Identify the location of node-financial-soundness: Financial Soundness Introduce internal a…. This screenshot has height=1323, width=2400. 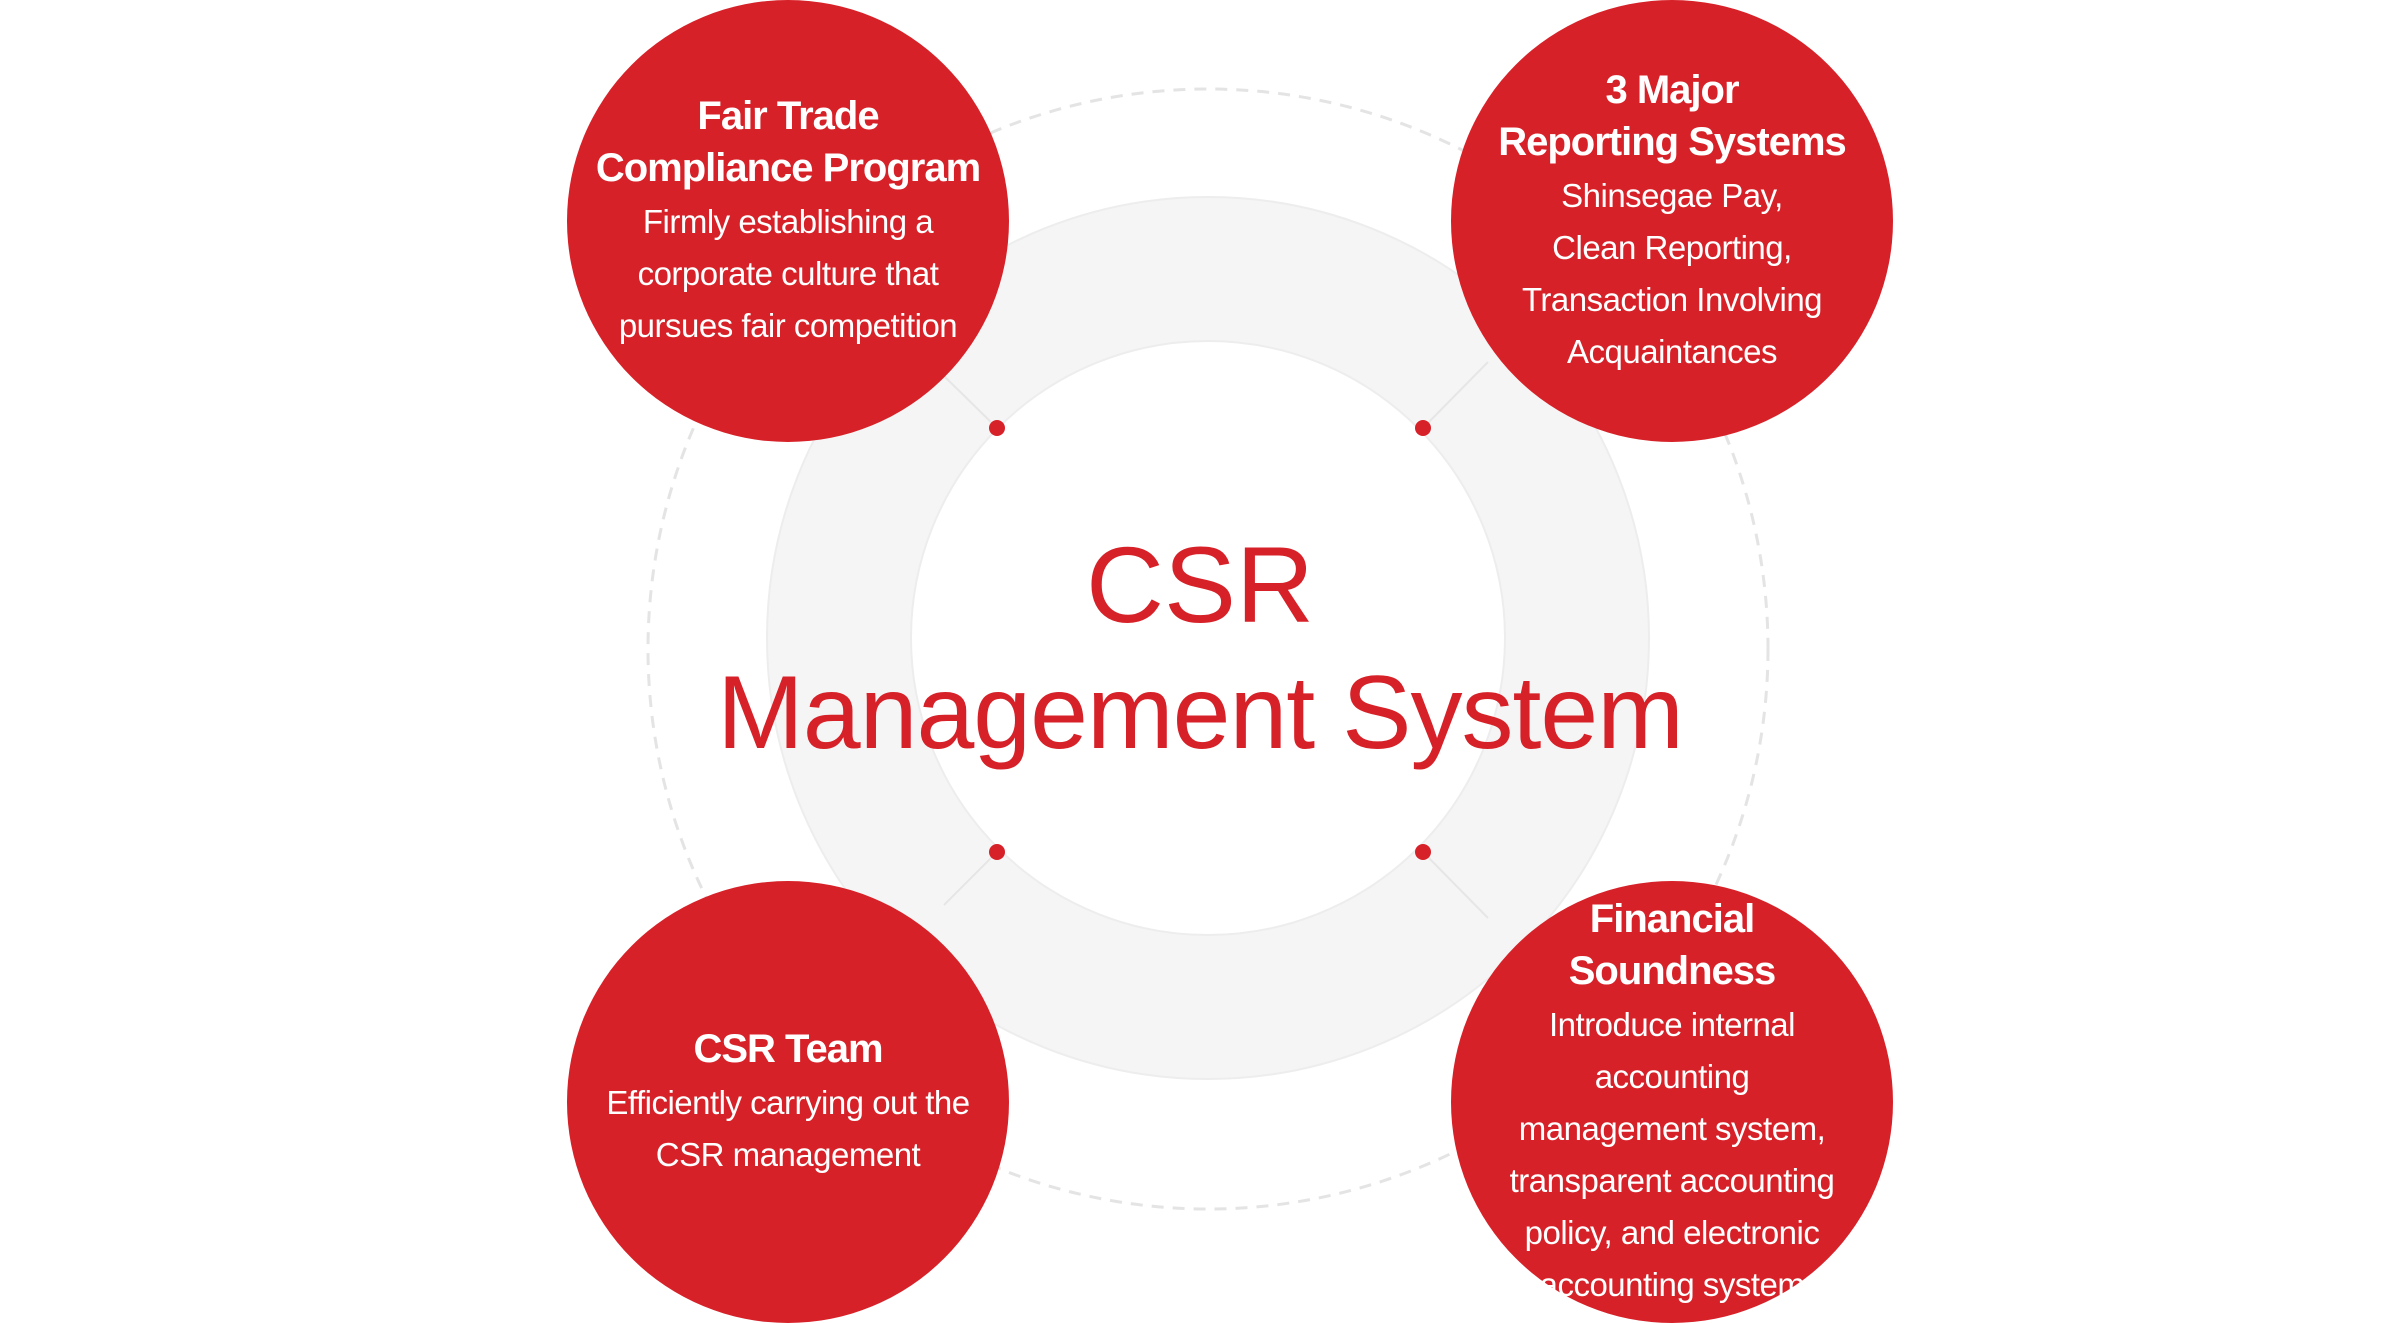
(1672, 1102).